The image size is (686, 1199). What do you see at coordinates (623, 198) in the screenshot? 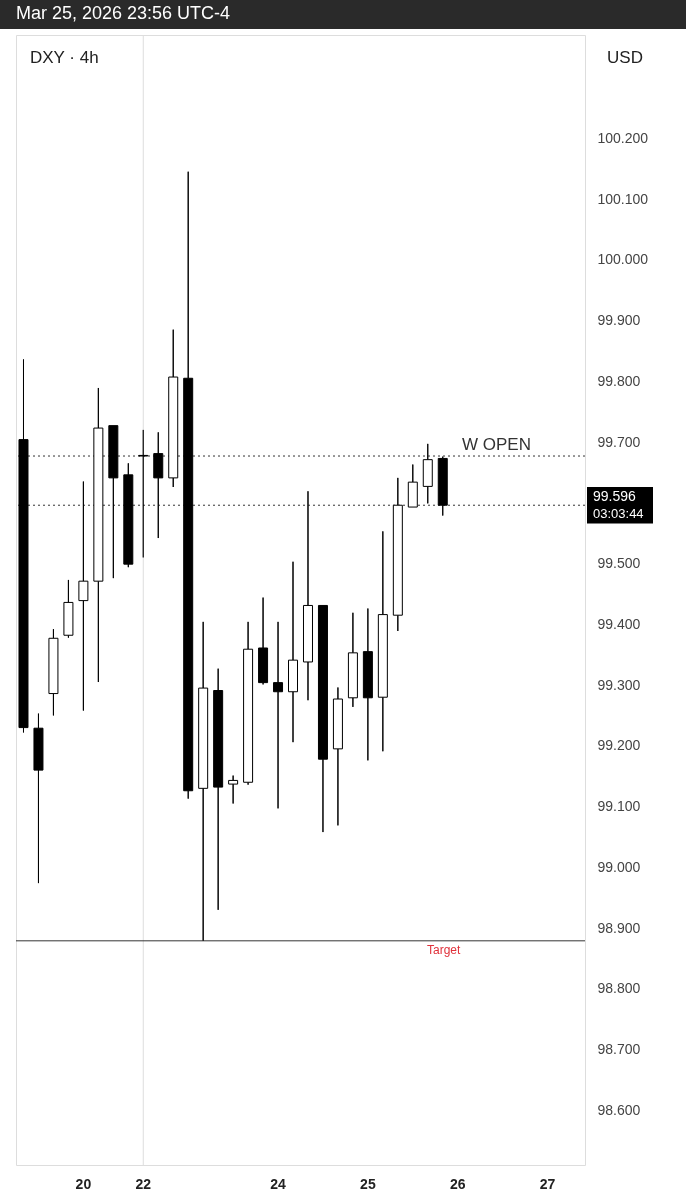
I see `y-tick-label: 100.100` at bounding box center [623, 198].